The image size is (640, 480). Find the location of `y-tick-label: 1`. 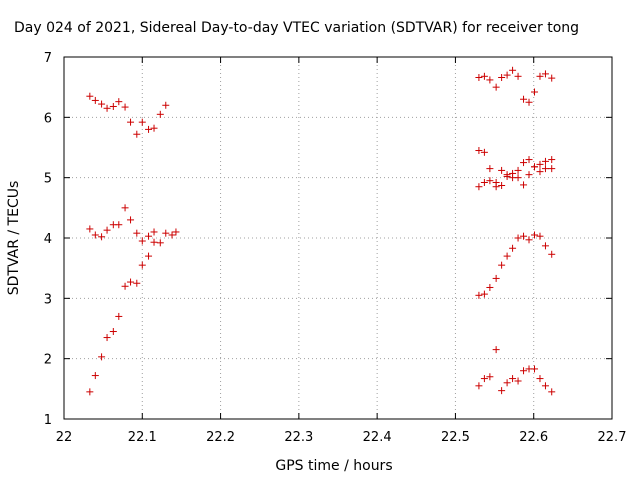

y-tick-label: 1 is located at coordinates (48, 420).